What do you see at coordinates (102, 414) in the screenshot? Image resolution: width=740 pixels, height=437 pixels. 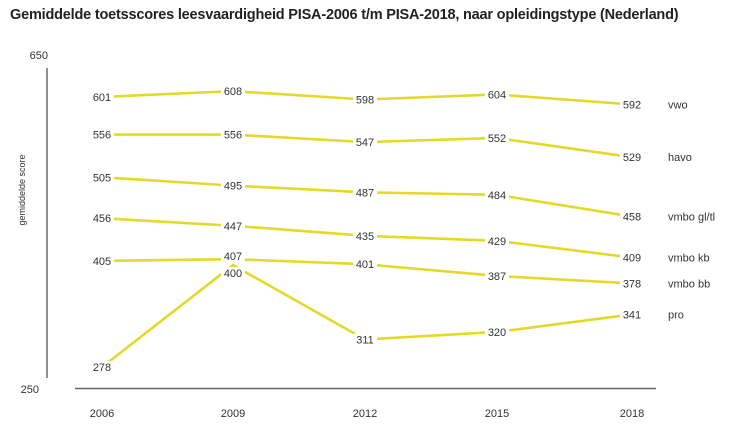 I see `x-tick-label: 2006` at bounding box center [102, 414].